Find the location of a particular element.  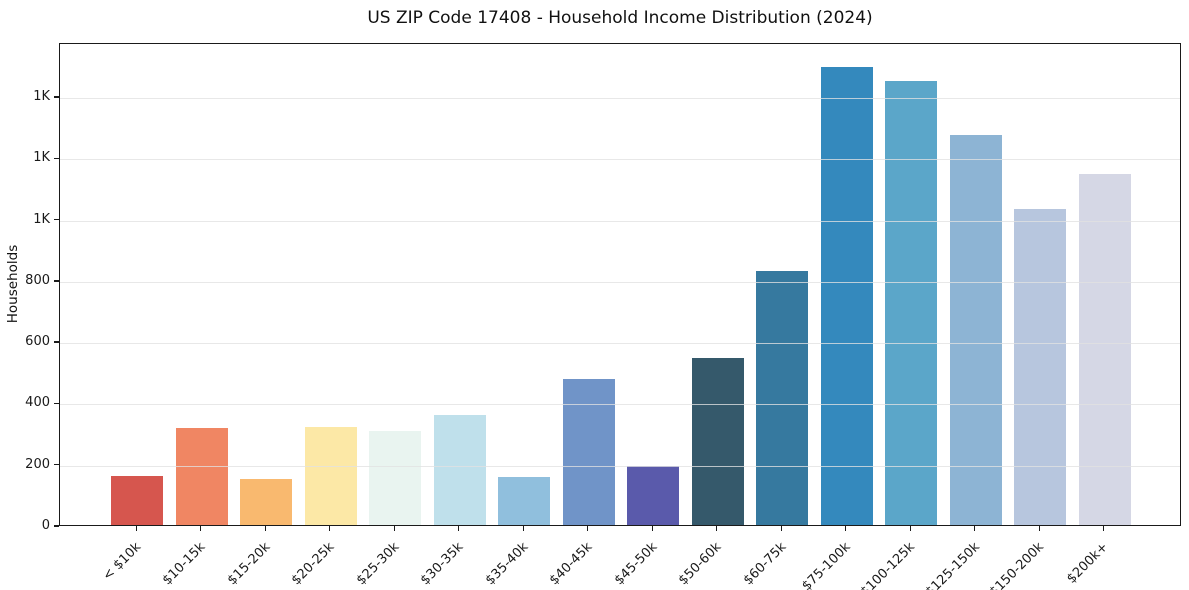

x-tick-label: $15-20k is located at coordinates (249, 564).